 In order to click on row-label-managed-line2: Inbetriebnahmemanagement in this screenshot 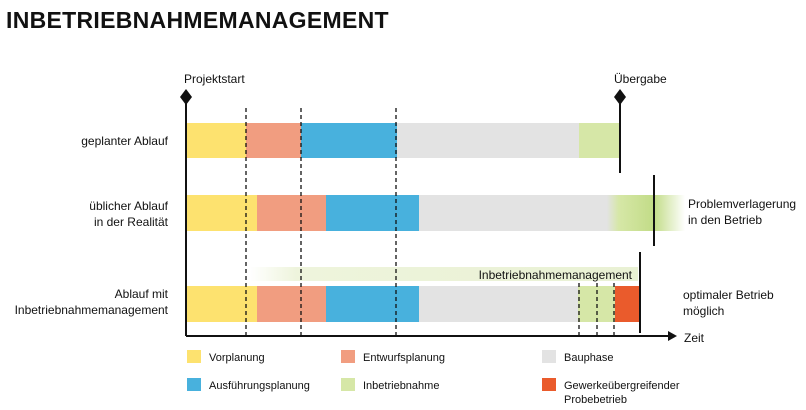, I will do `click(92, 310)`.